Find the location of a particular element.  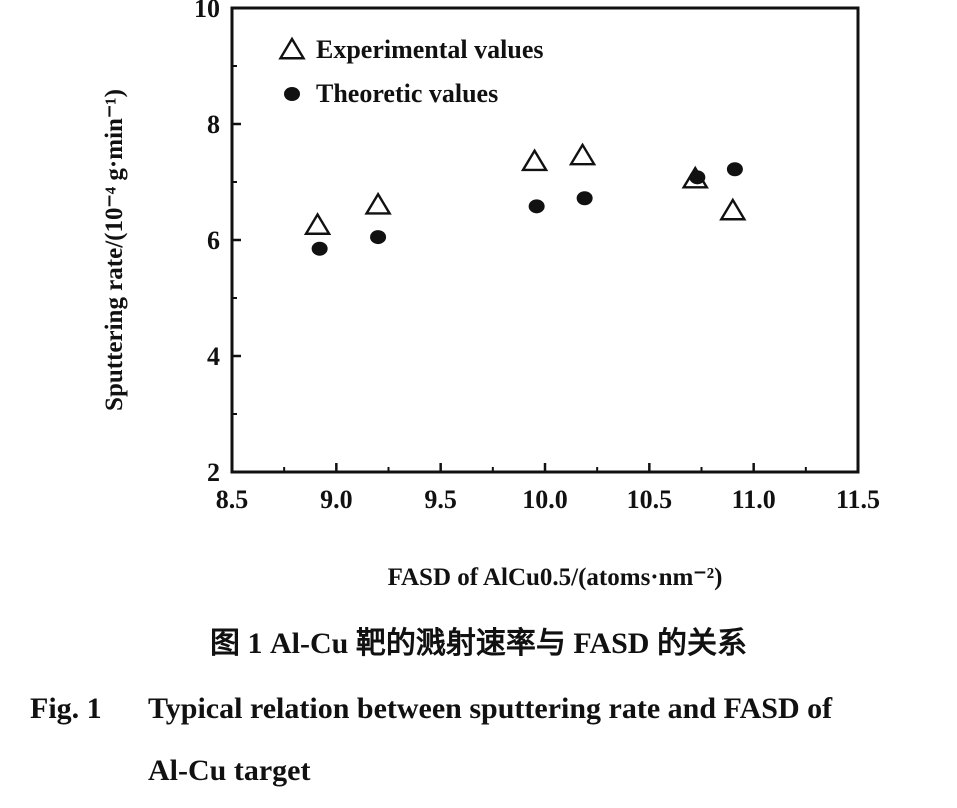

caption-chinese: 图 1 Al-Cu 靶的溅射速率与 FASD 的关系 is located at coordinates (478, 643).